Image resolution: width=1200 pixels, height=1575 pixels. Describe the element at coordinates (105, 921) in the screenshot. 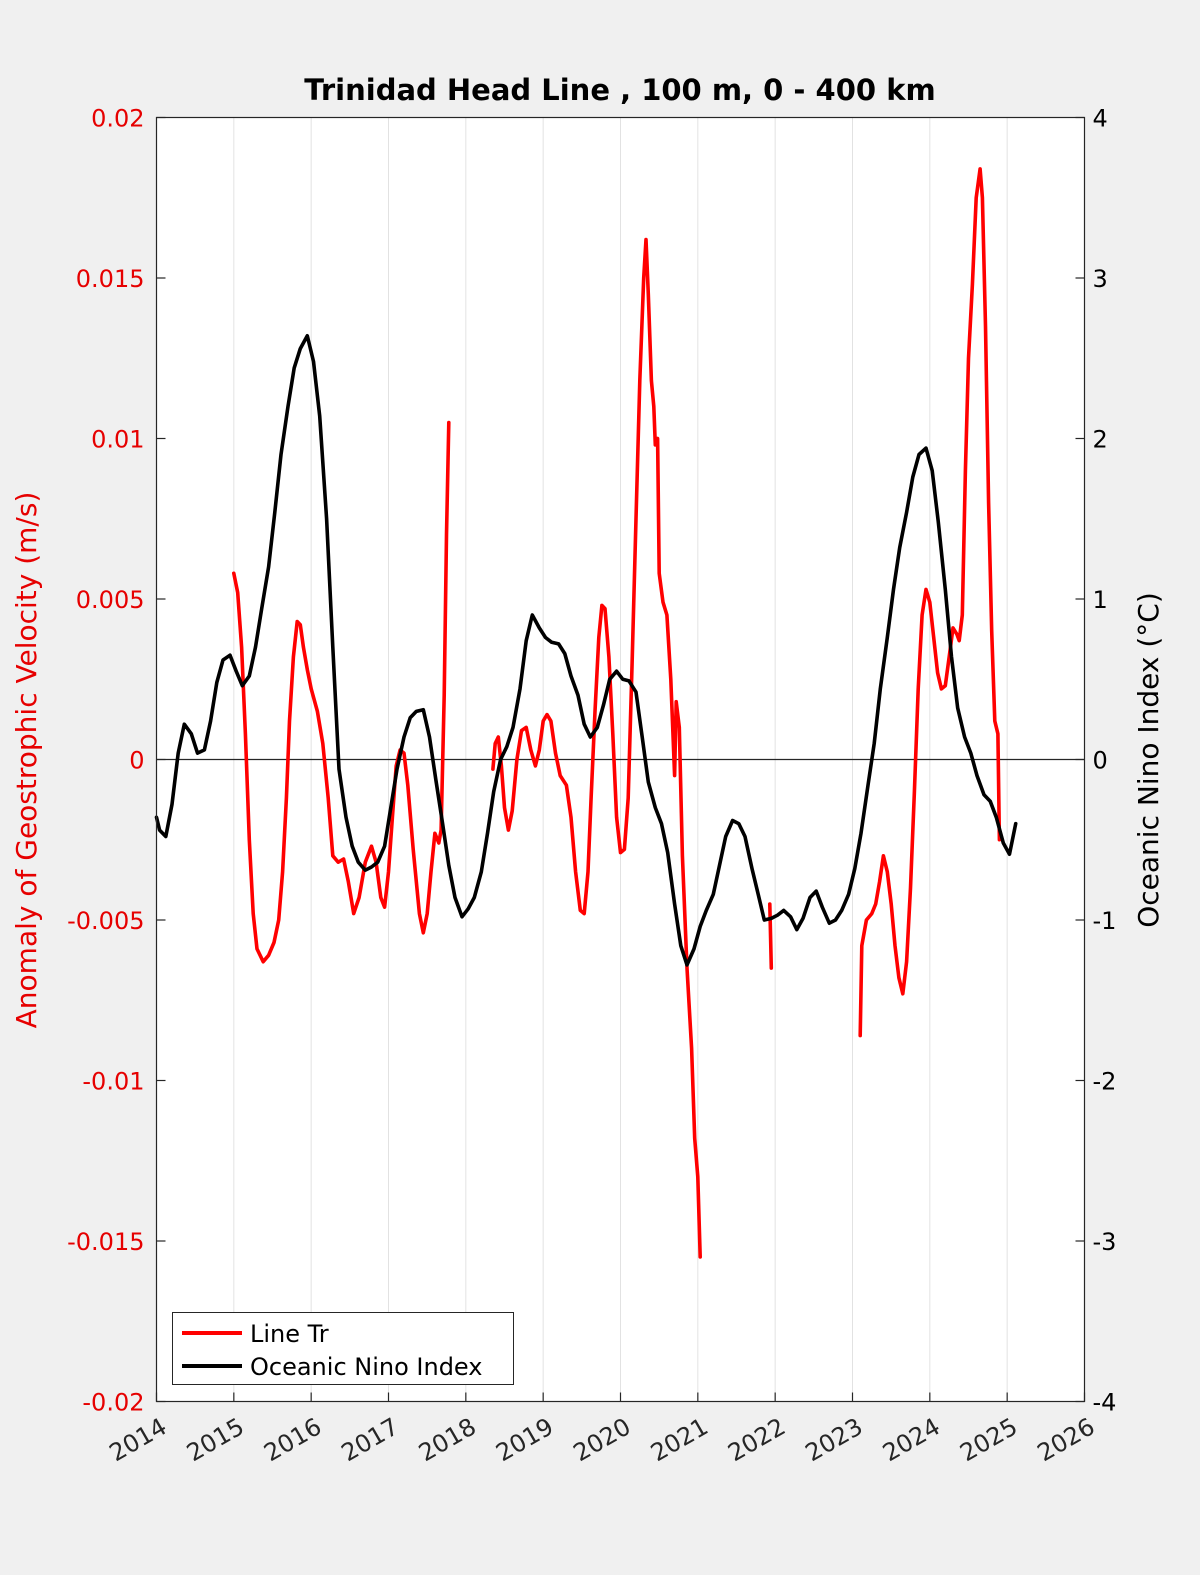

I see `y-left-tick-label: -0.005` at that location.